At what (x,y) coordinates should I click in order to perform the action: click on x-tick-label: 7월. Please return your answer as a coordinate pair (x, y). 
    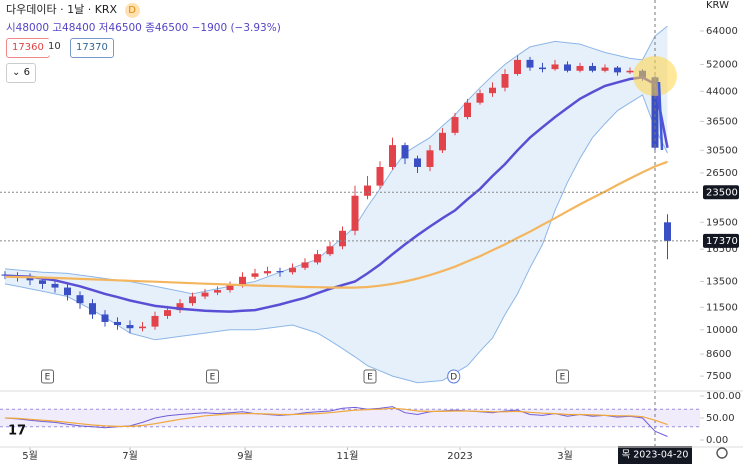
    Looking at the image, I should click on (130, 456).